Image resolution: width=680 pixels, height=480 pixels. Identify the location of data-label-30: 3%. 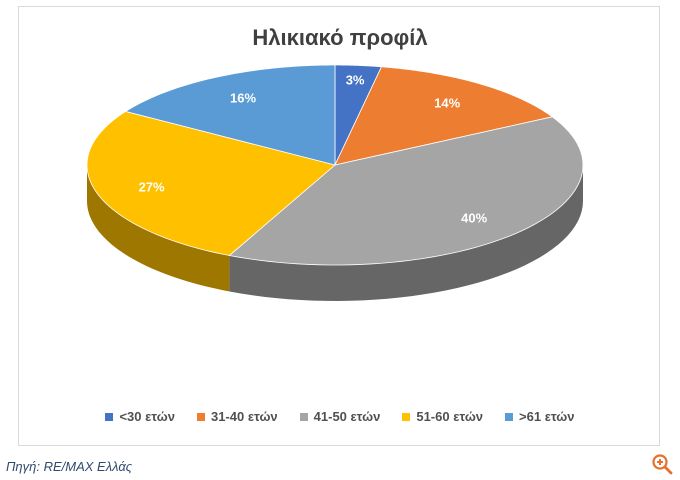
(355, 79).